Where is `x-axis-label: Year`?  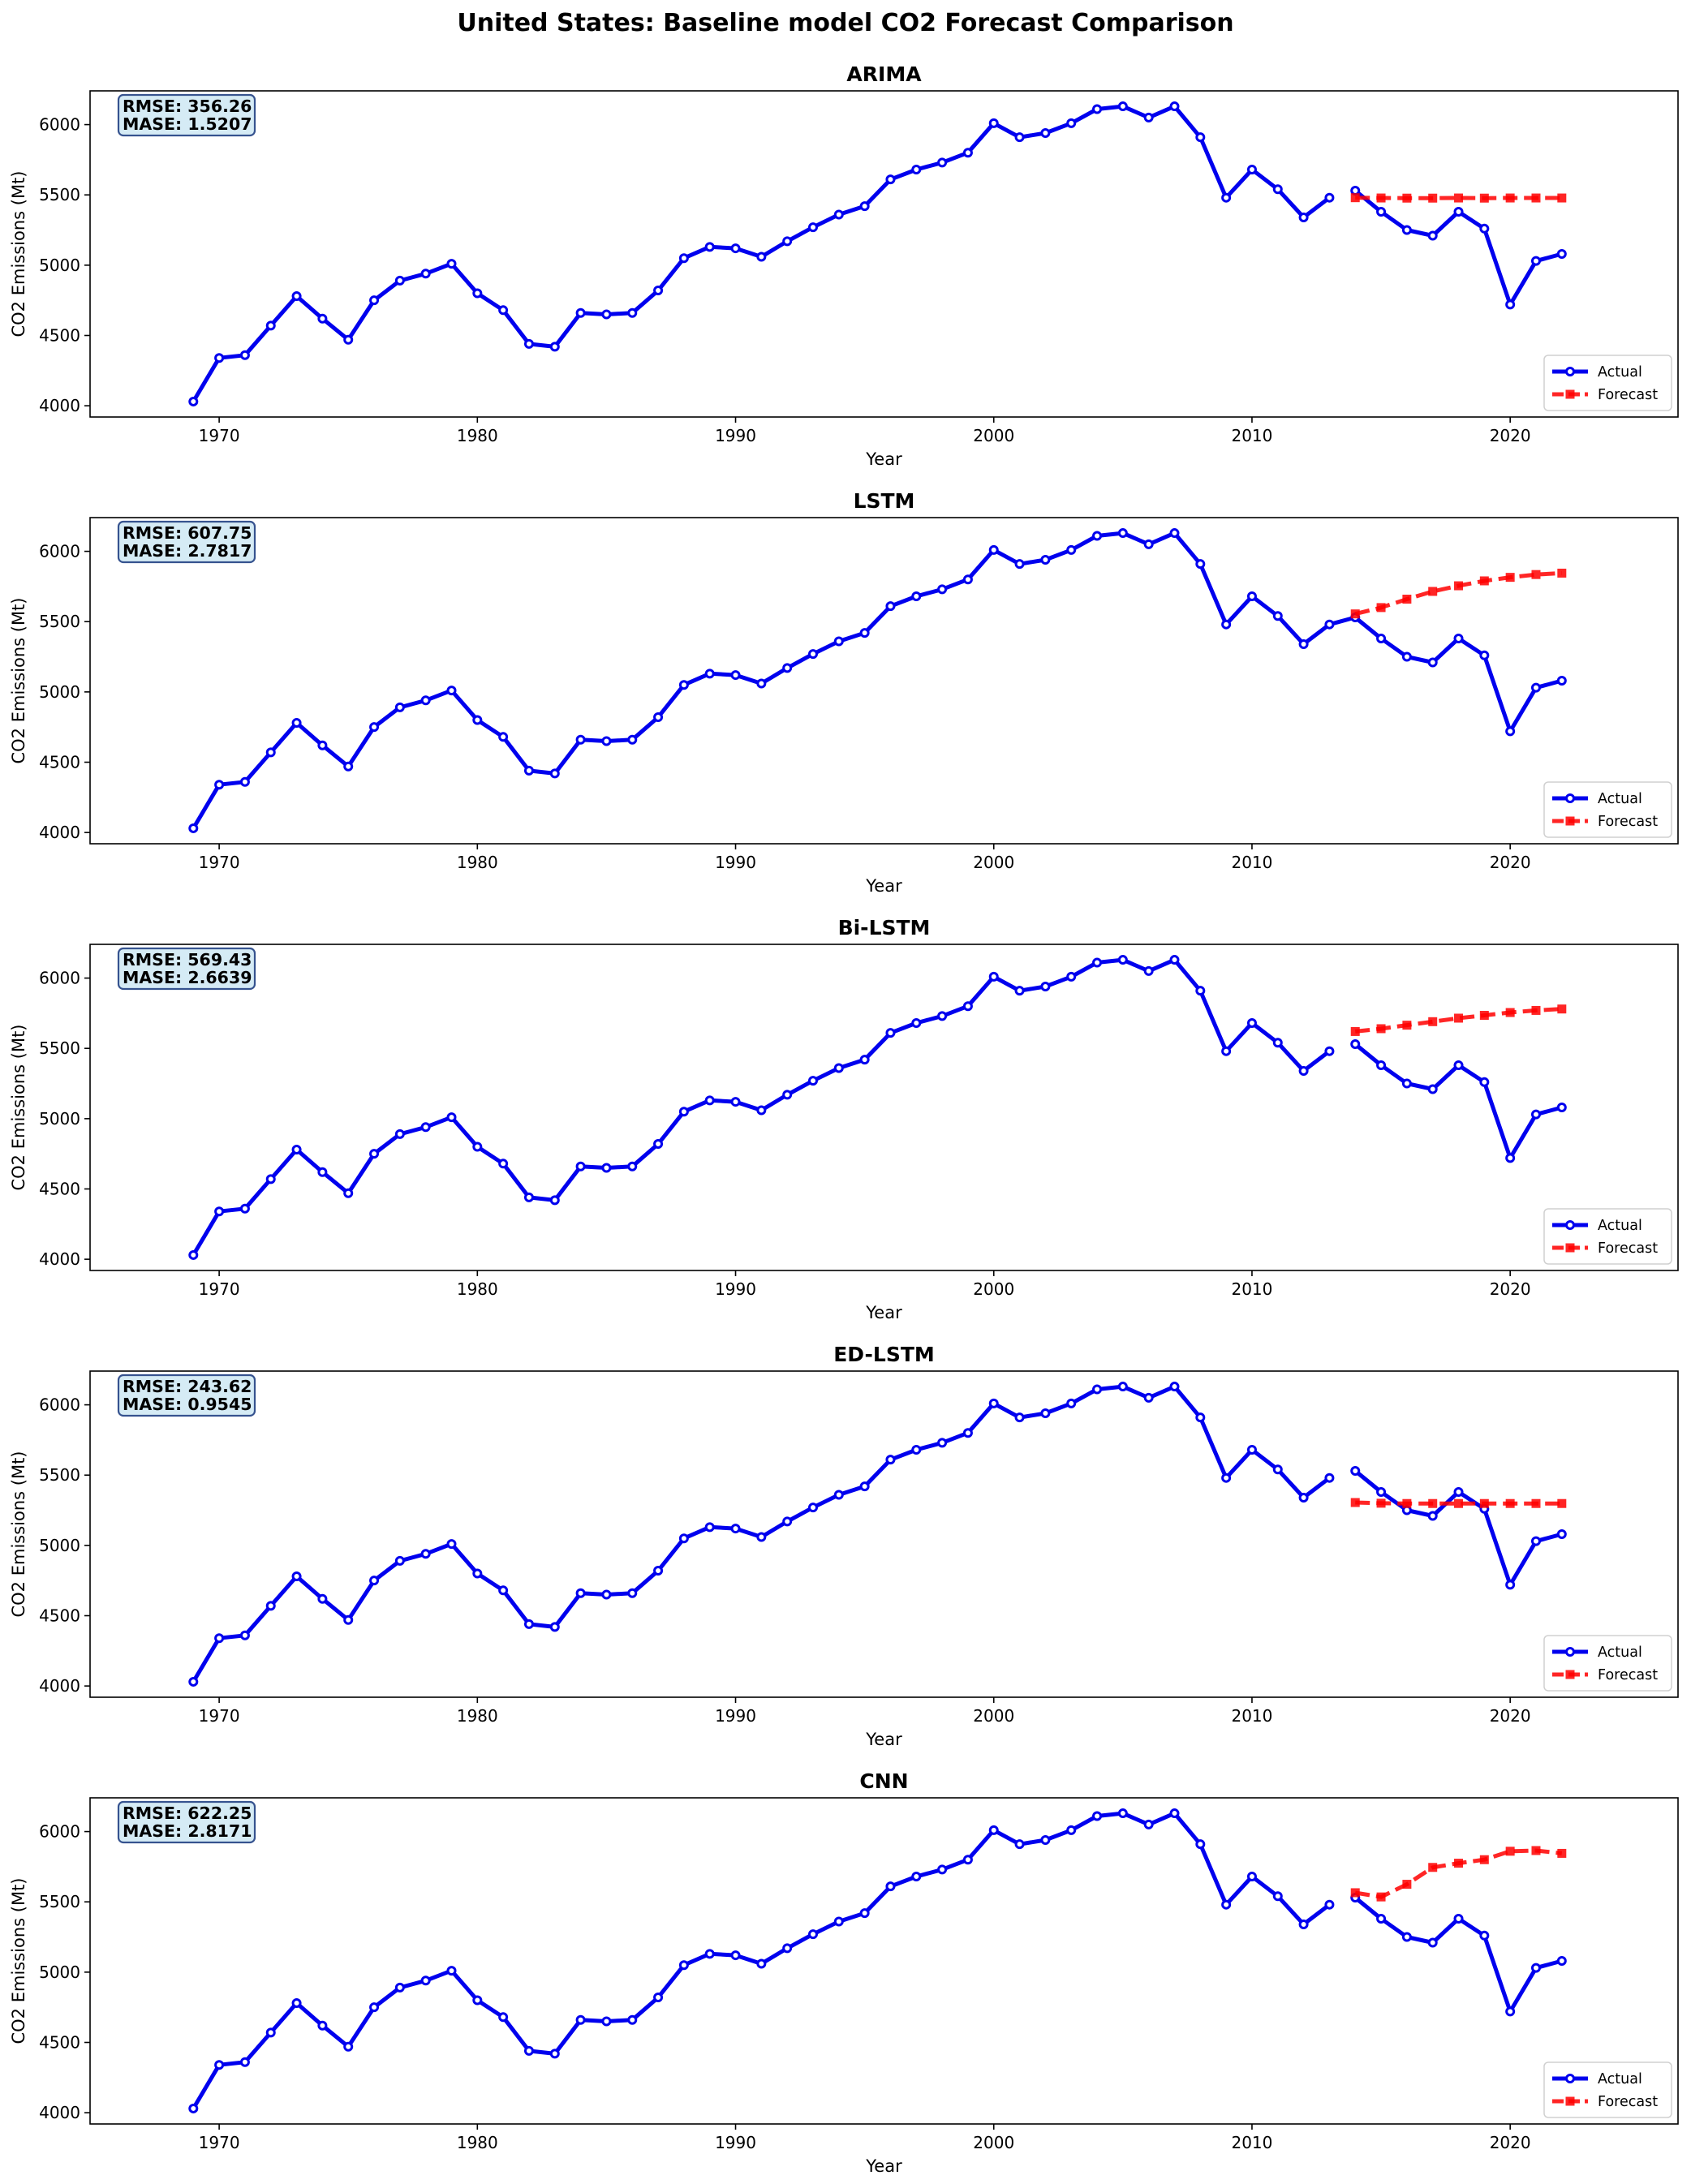 x-axis-label: Year is located at coordinates (883, 459).